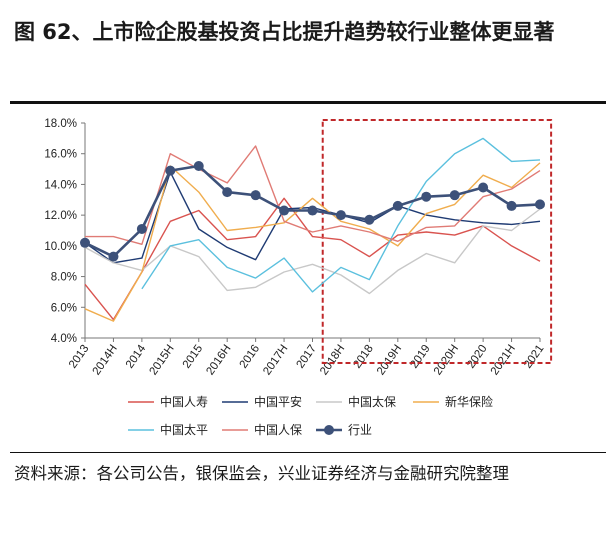  Describe the element at coordinates (477, 357) in the screenshot. I see `x-tick-label: 2020` at that location.